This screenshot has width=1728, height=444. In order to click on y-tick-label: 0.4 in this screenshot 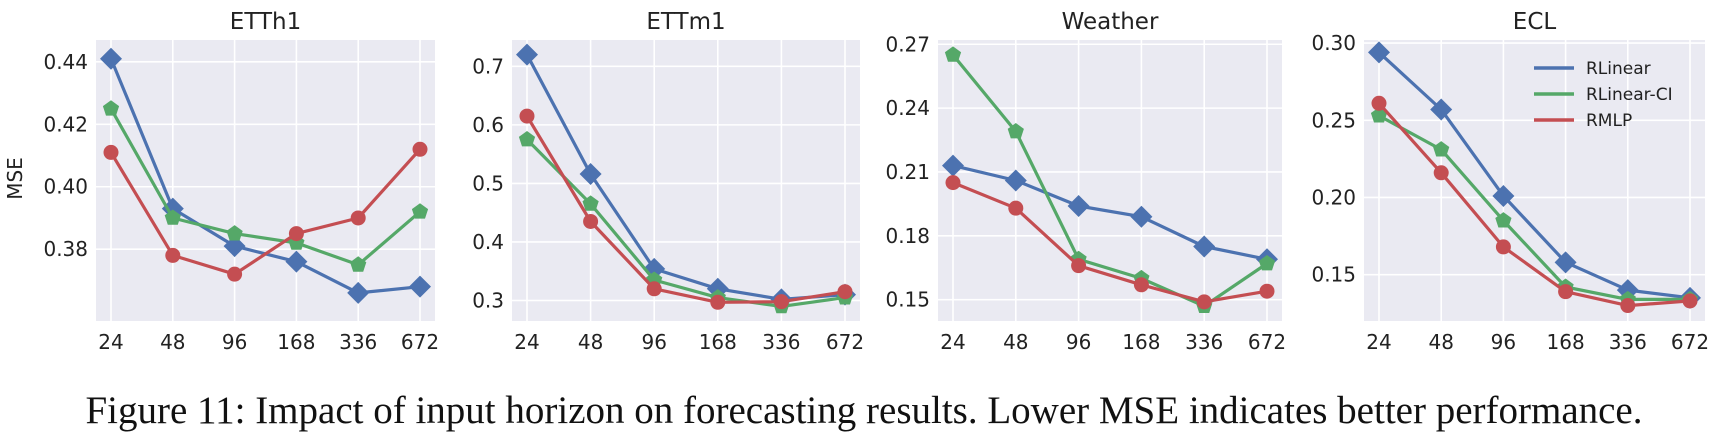, I will do `click(488, 242)`.